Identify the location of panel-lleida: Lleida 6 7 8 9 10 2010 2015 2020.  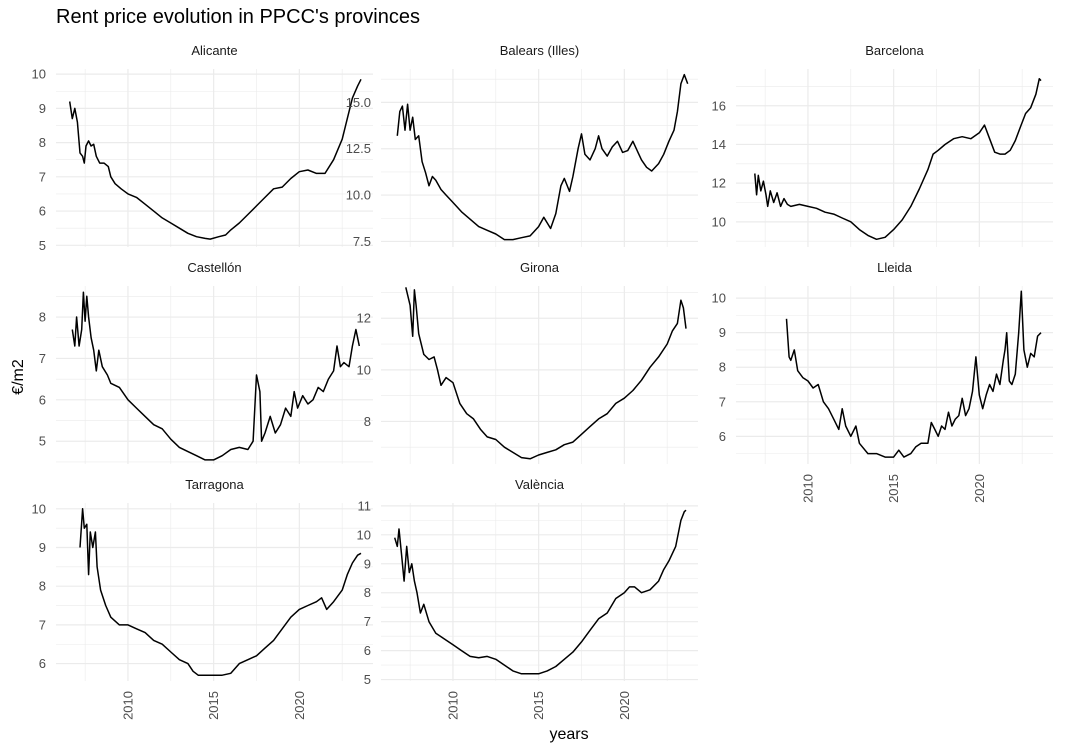
(882, 381).